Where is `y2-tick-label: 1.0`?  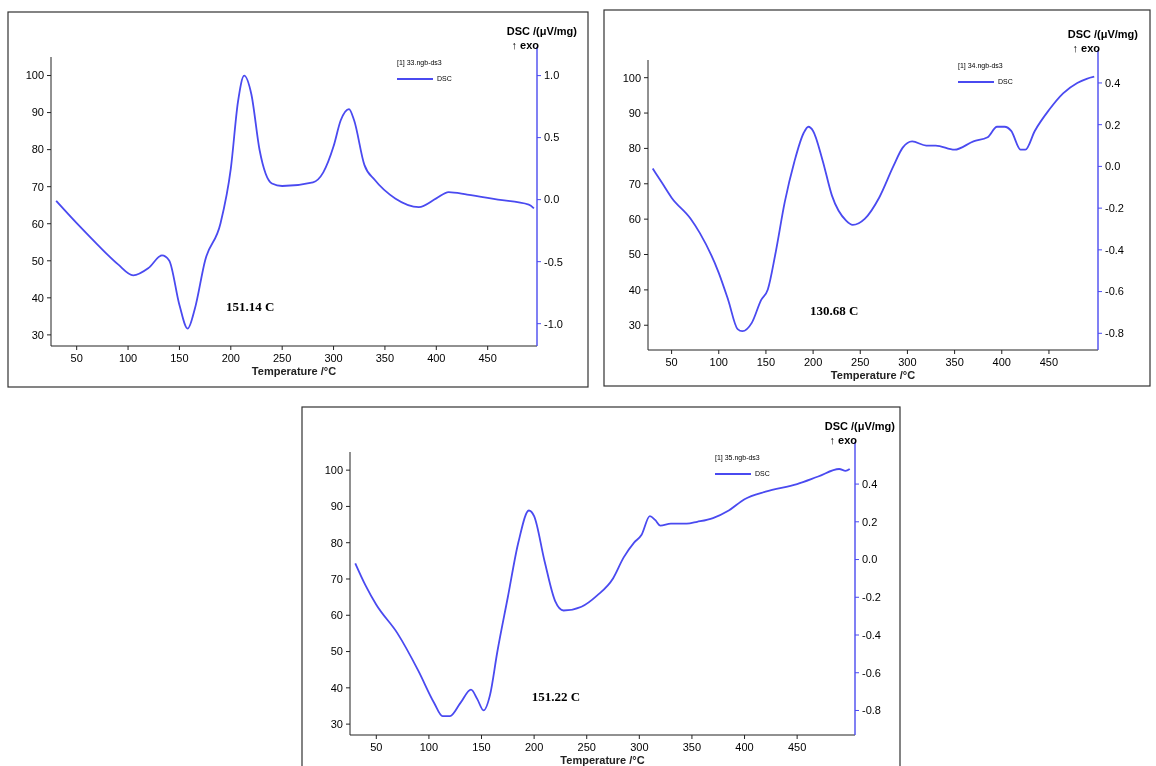 y2-tick-label: 1.0 is located at coordinates (552, 75).